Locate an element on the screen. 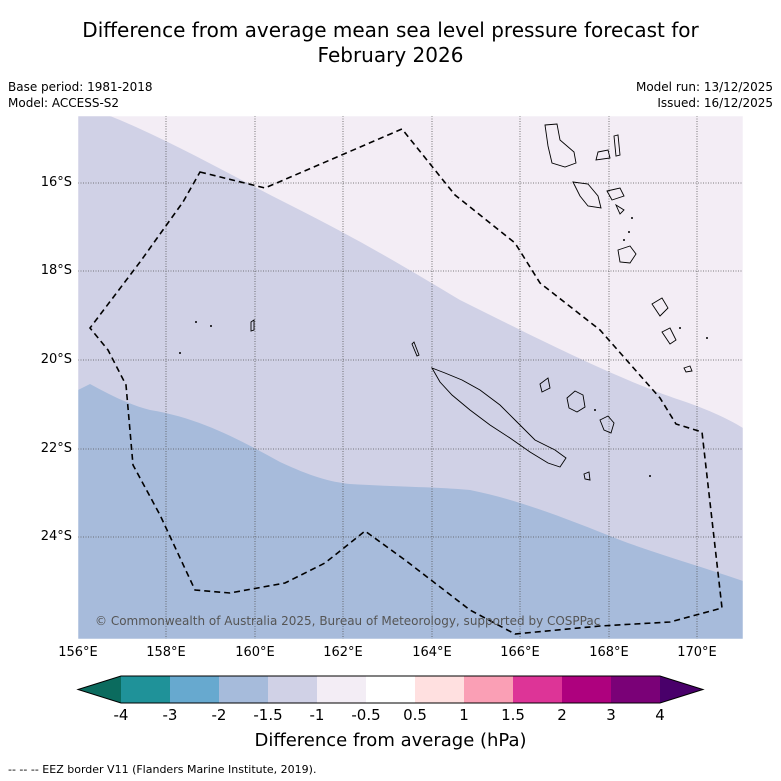 This screenshot has width=781, height=781. pentecost-island is located at coordinates (603, 155).